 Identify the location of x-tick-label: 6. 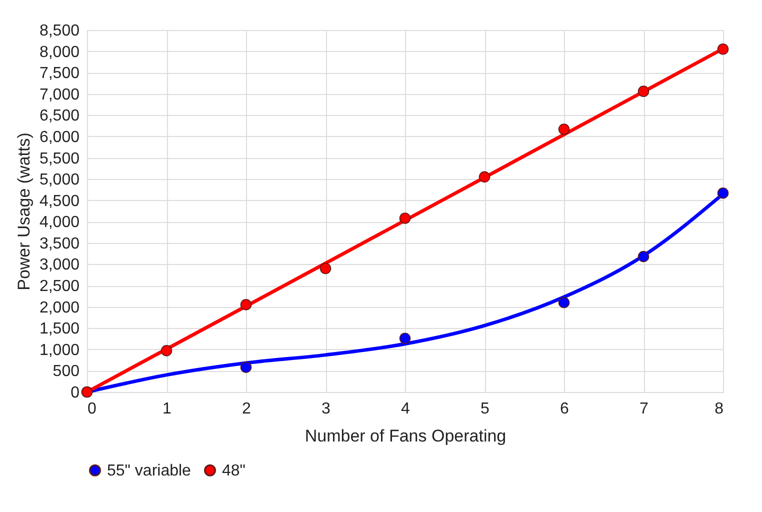
(565, 409).